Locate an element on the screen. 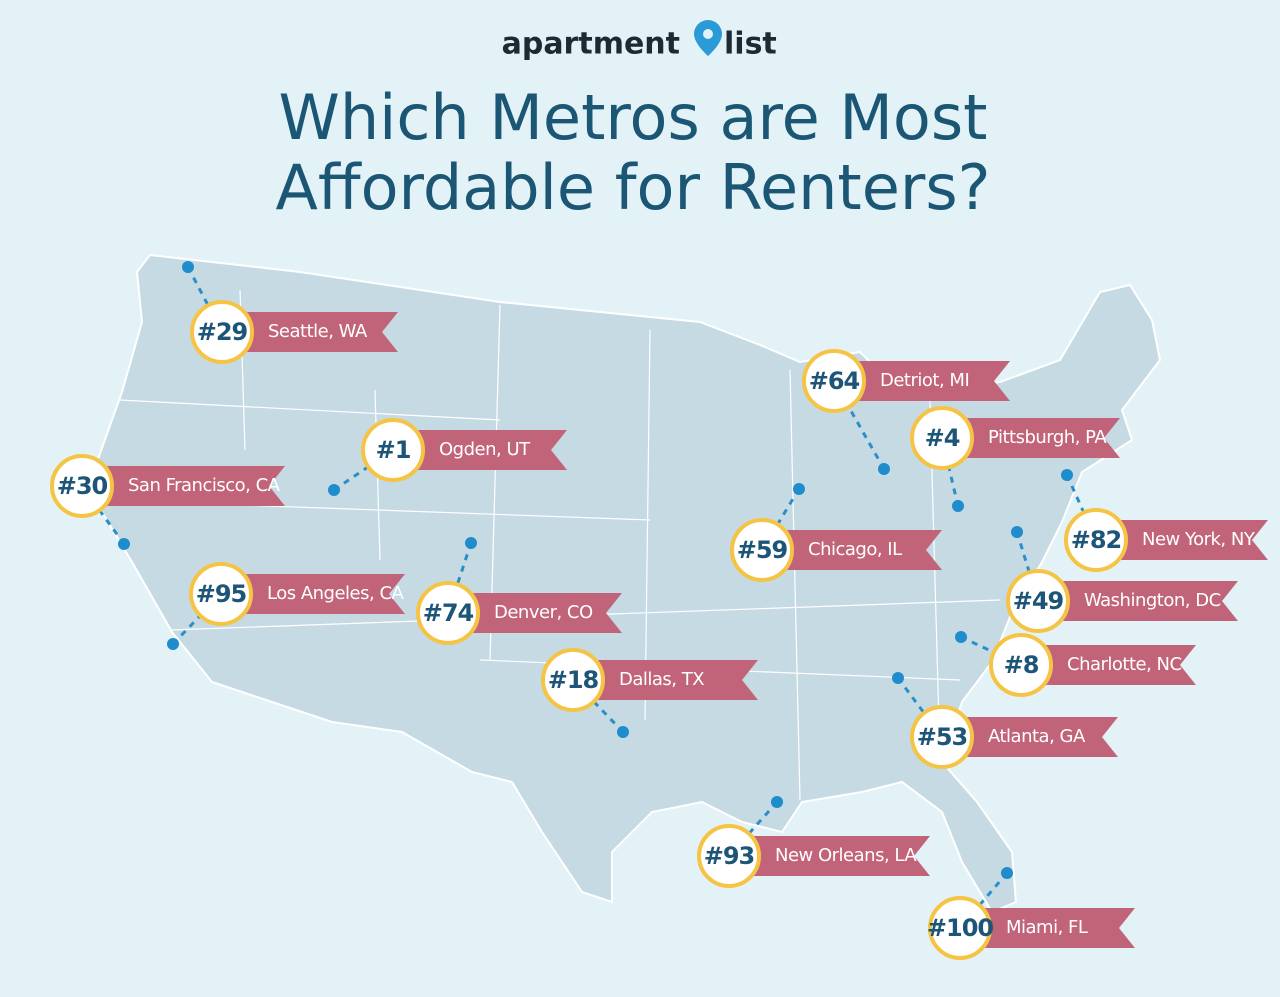 This screenshot has height=997, width=1280. title-line: Which Metros are Most is located at coordinates (633, 117).